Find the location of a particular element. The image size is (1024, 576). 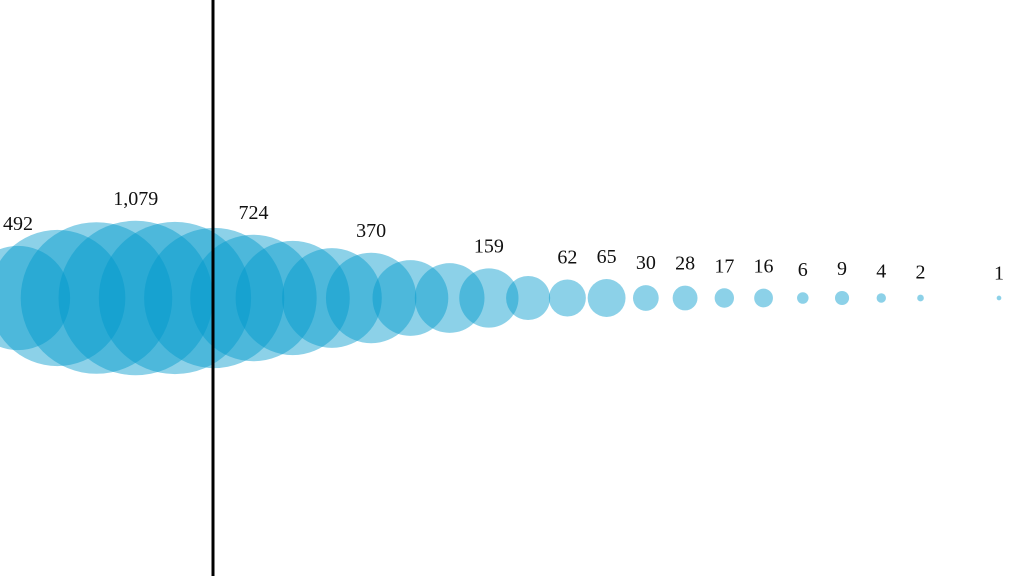

bubble-label: 4 is located at coordinates (881, 271).